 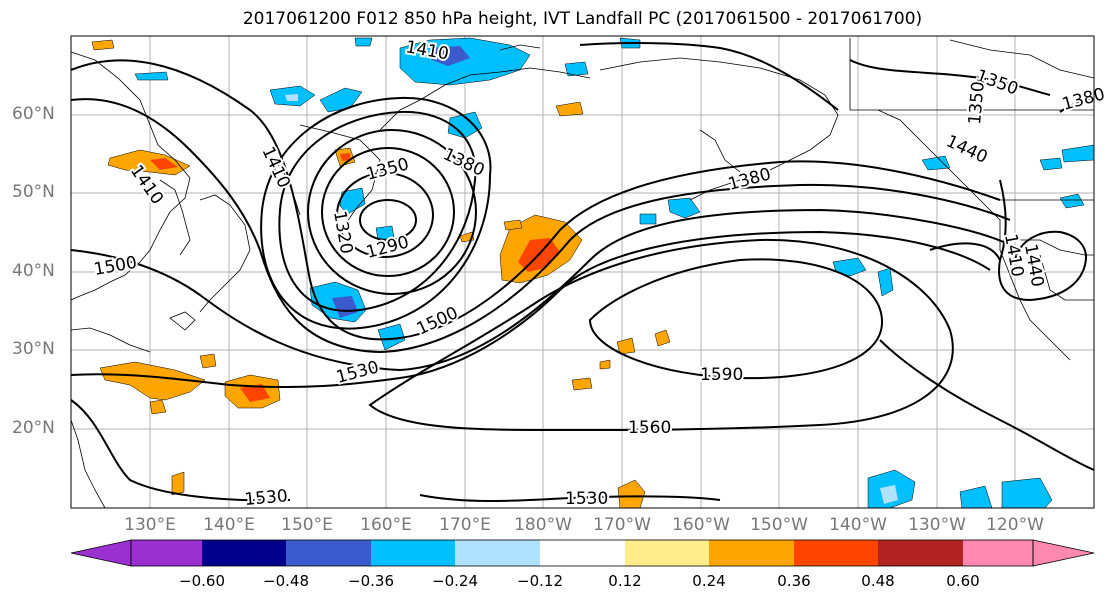 What do you see at coordinates (625, 581) in the screenshot?
I see `colorbar-tick-label: 0.12` at bounding box center [625, 581].